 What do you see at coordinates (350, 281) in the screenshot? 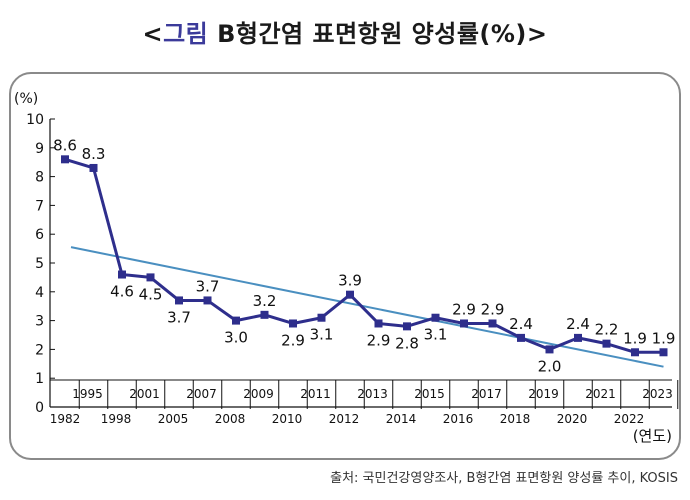
I see `data-label: 3.9` at bounding box center [350, 281].